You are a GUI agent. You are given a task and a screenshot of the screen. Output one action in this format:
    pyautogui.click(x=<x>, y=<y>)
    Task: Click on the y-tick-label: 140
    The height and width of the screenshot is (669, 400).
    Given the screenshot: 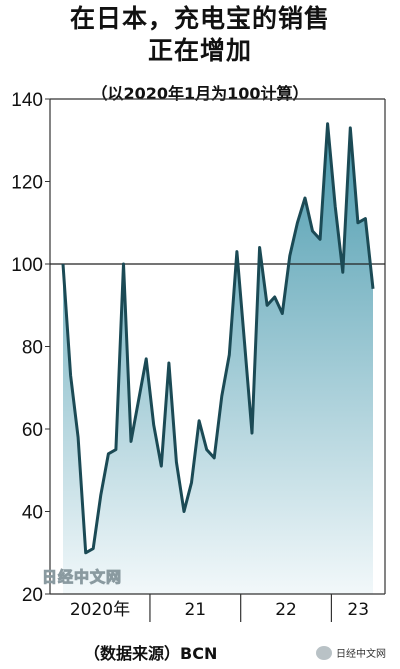 What is the action you would take?
    pyautogui.click(x=27, y=100)
    